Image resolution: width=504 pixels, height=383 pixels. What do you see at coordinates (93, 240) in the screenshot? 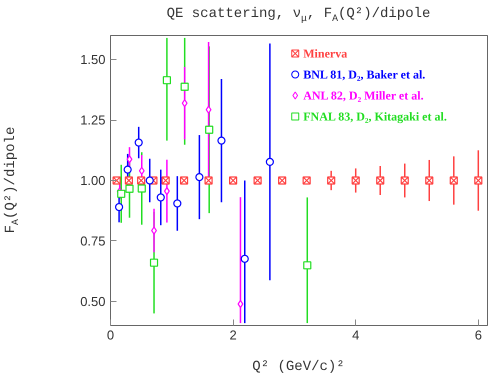
I see `y-tick-label: 0.75` at bounding box center [93, 240].